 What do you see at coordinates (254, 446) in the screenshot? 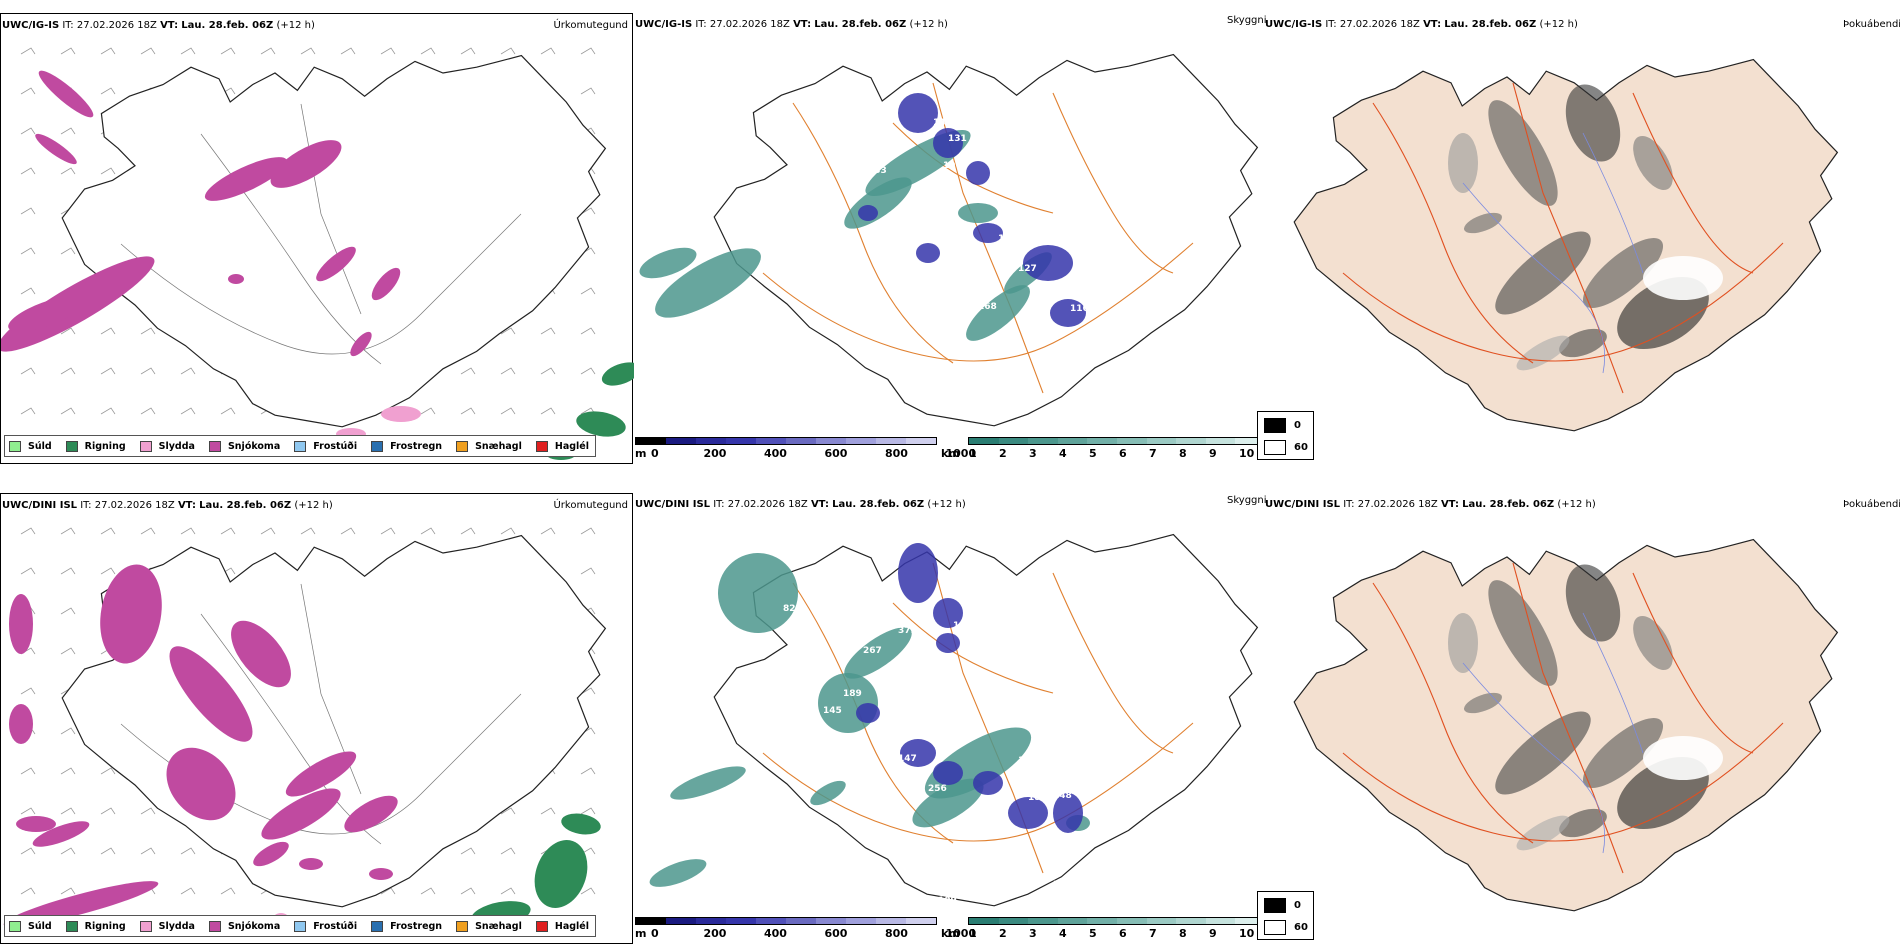
I see `legend-label: Snjókoma` at bounding box center [254, 446].